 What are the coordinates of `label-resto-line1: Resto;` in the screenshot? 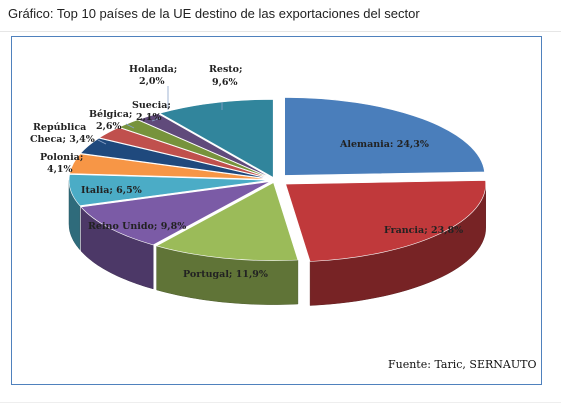 It's located at (226, 69).